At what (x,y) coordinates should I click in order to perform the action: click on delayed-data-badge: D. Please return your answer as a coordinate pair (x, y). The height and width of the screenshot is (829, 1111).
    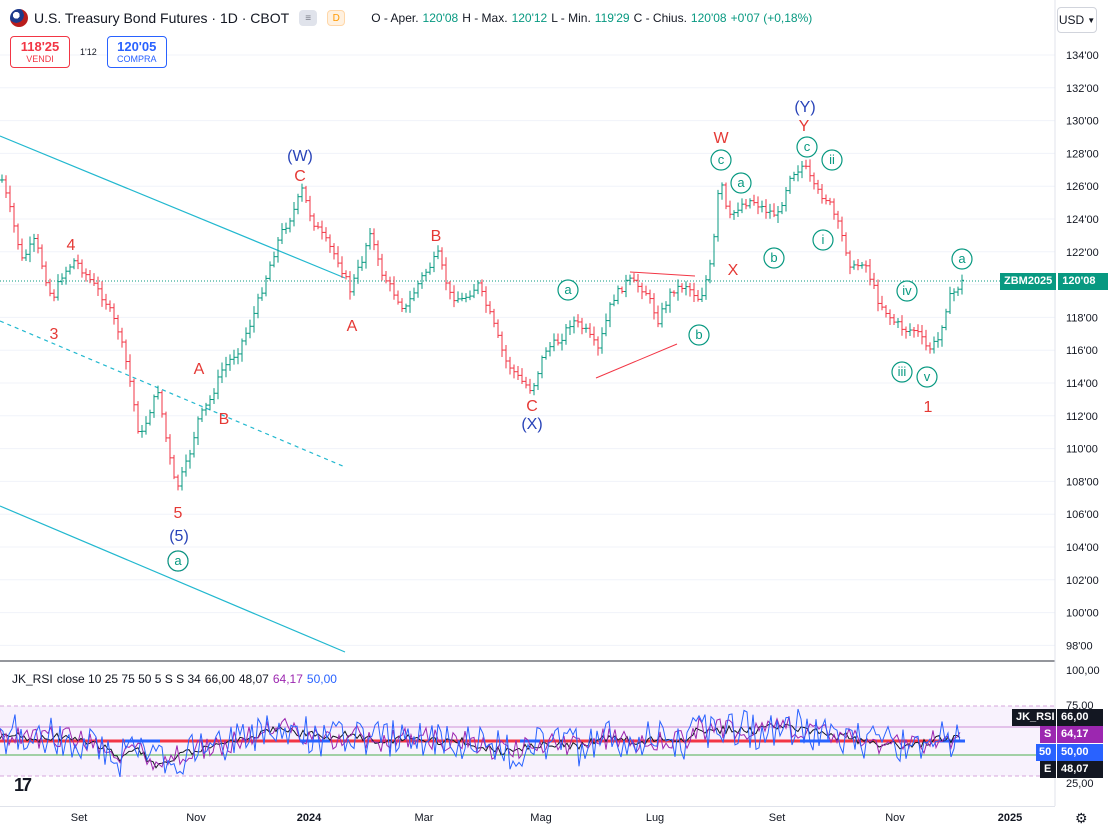
    Looking at the image, I should click on (336, 18).